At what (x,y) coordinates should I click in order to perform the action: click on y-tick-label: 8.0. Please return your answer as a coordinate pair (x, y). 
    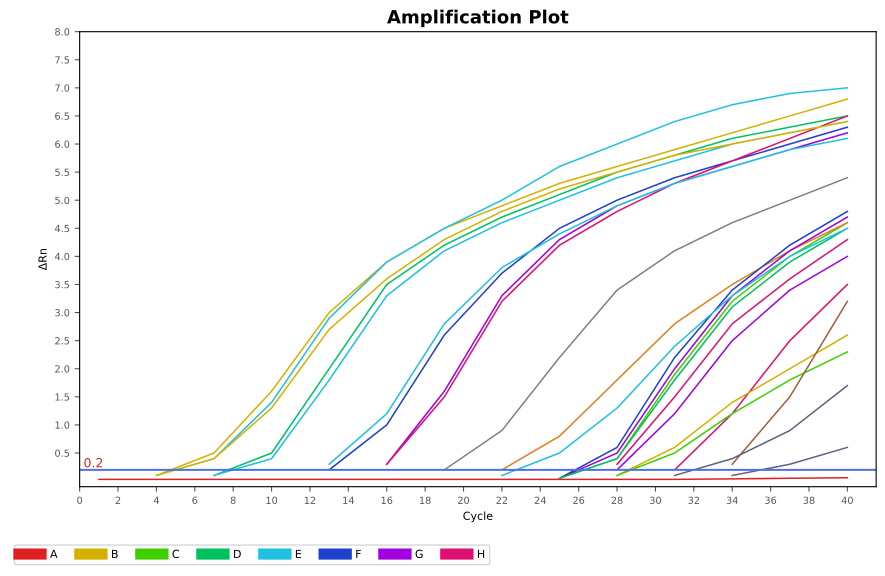
    Looking at the image, I should click on (62, 32).